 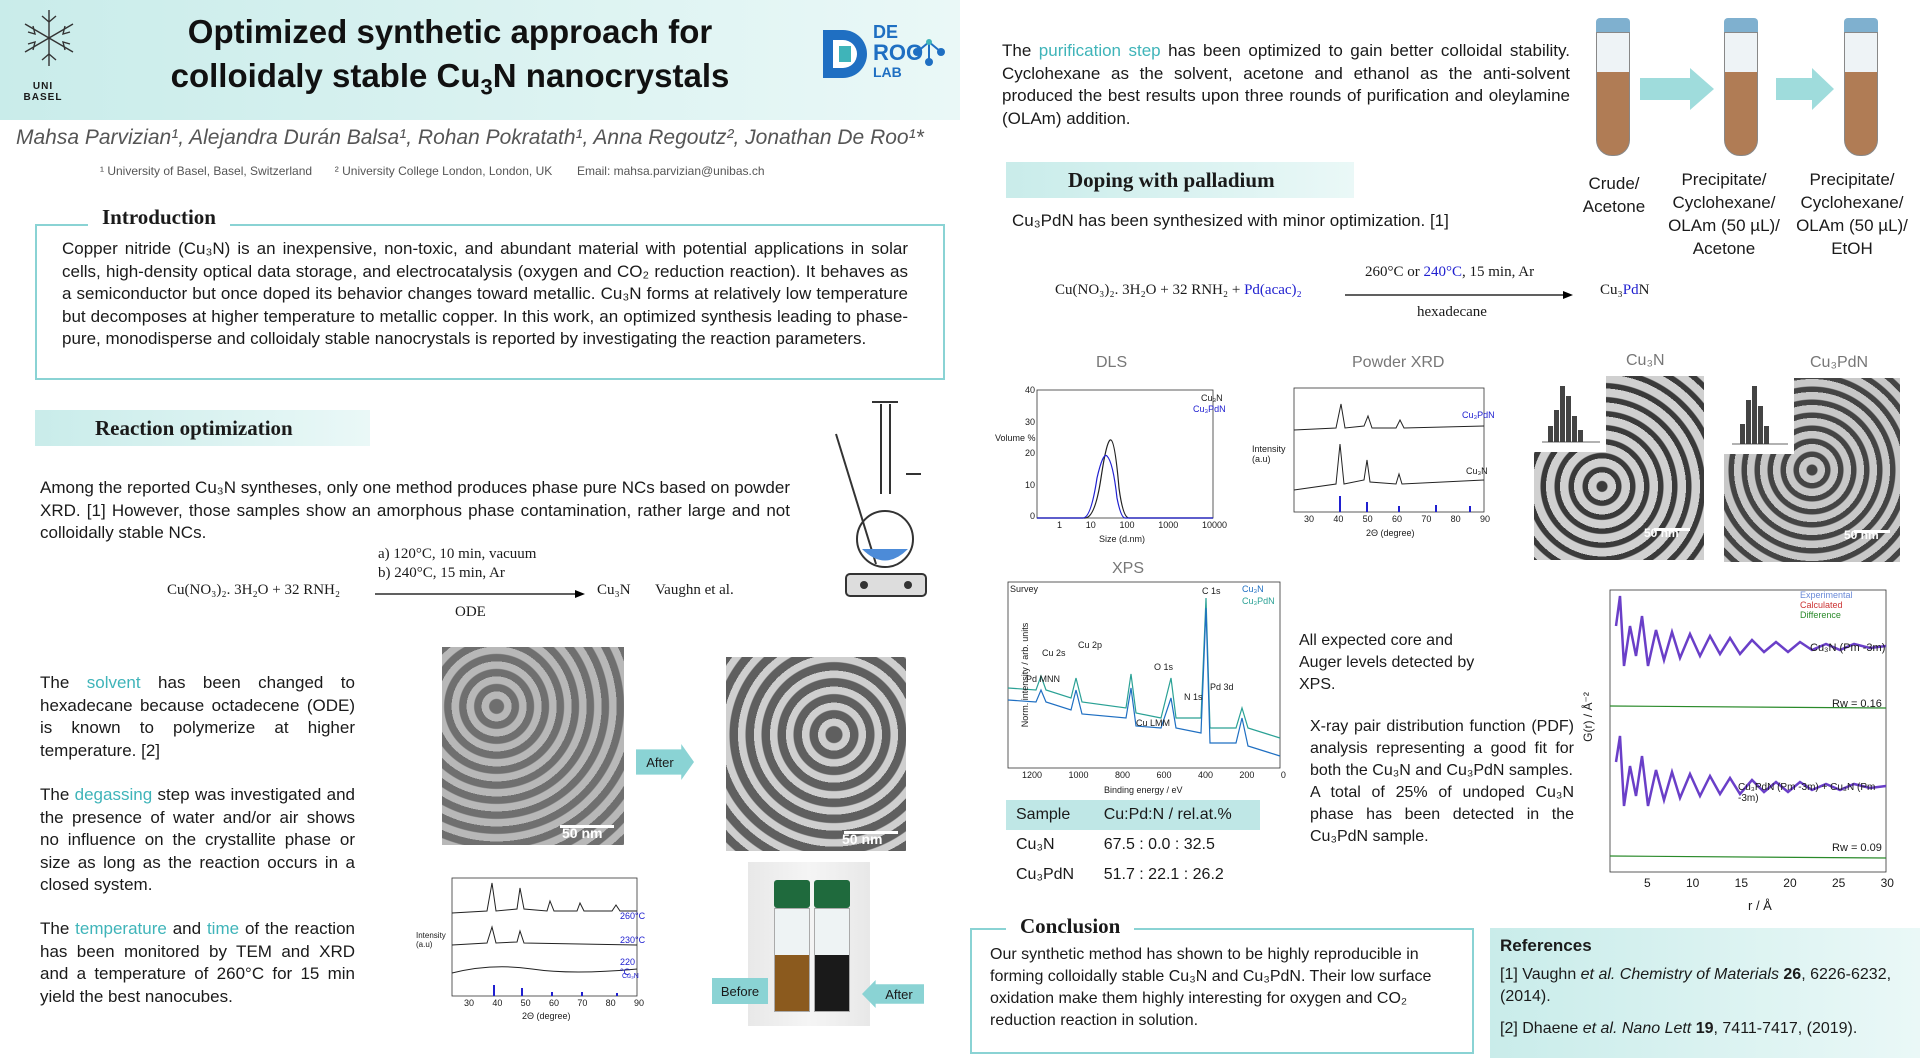 What do you see at coordinates (1164, 667) in the screenshot?
I see `xps-peak-o1s: O 1s` at bounding box center [1164, 667].